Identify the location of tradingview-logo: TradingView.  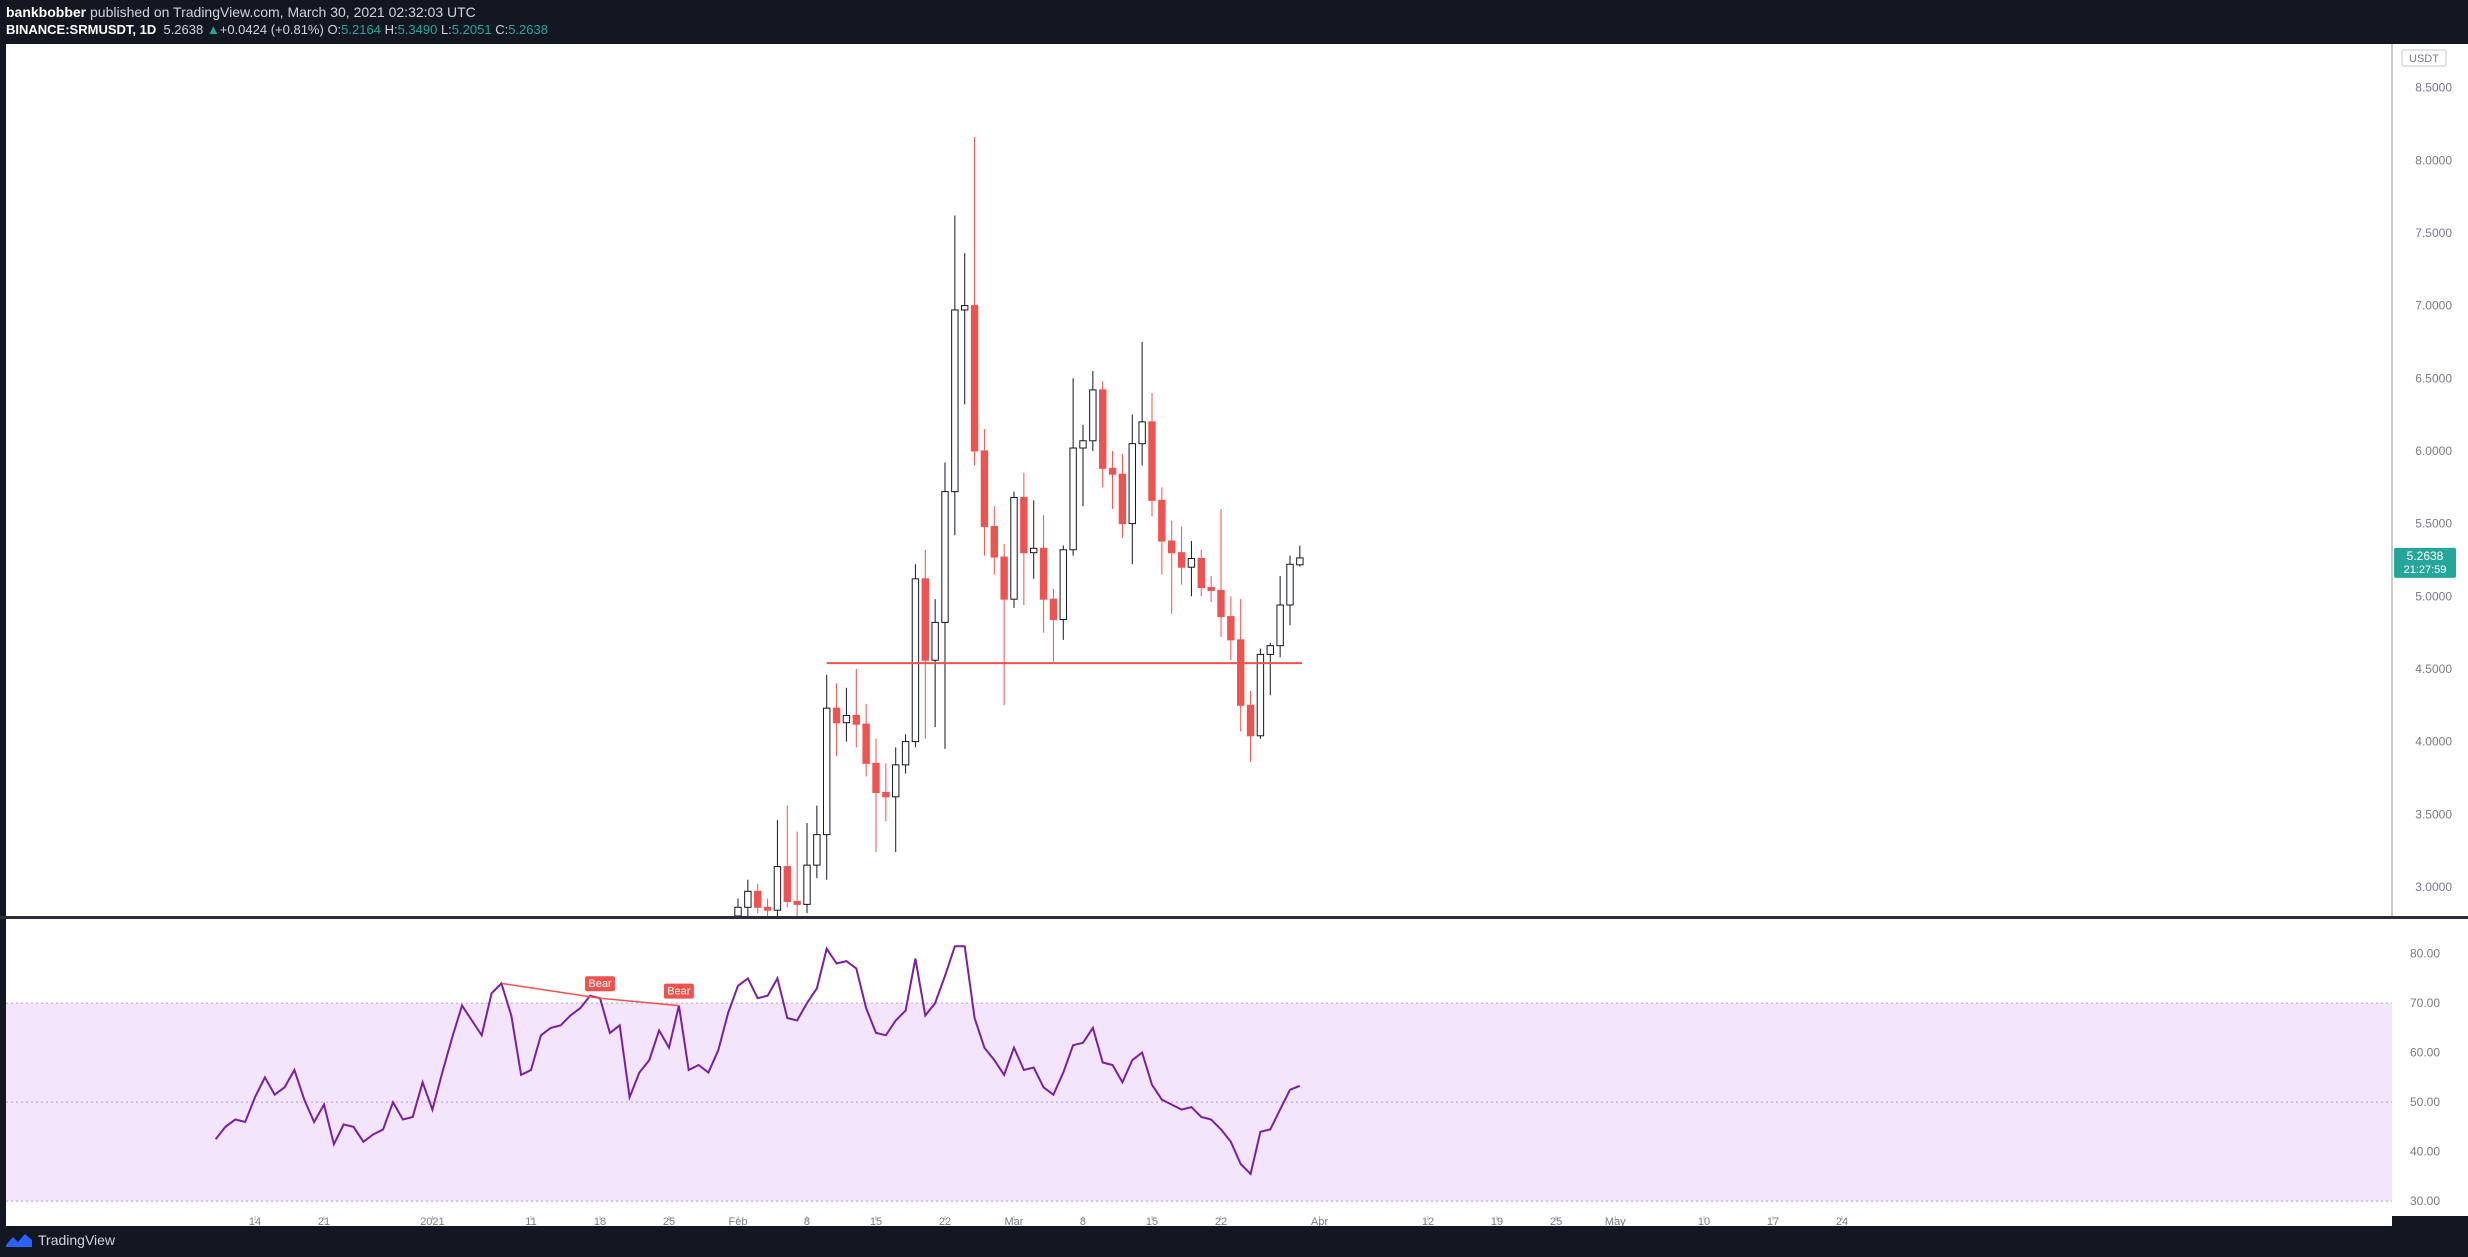
(60, 1240).